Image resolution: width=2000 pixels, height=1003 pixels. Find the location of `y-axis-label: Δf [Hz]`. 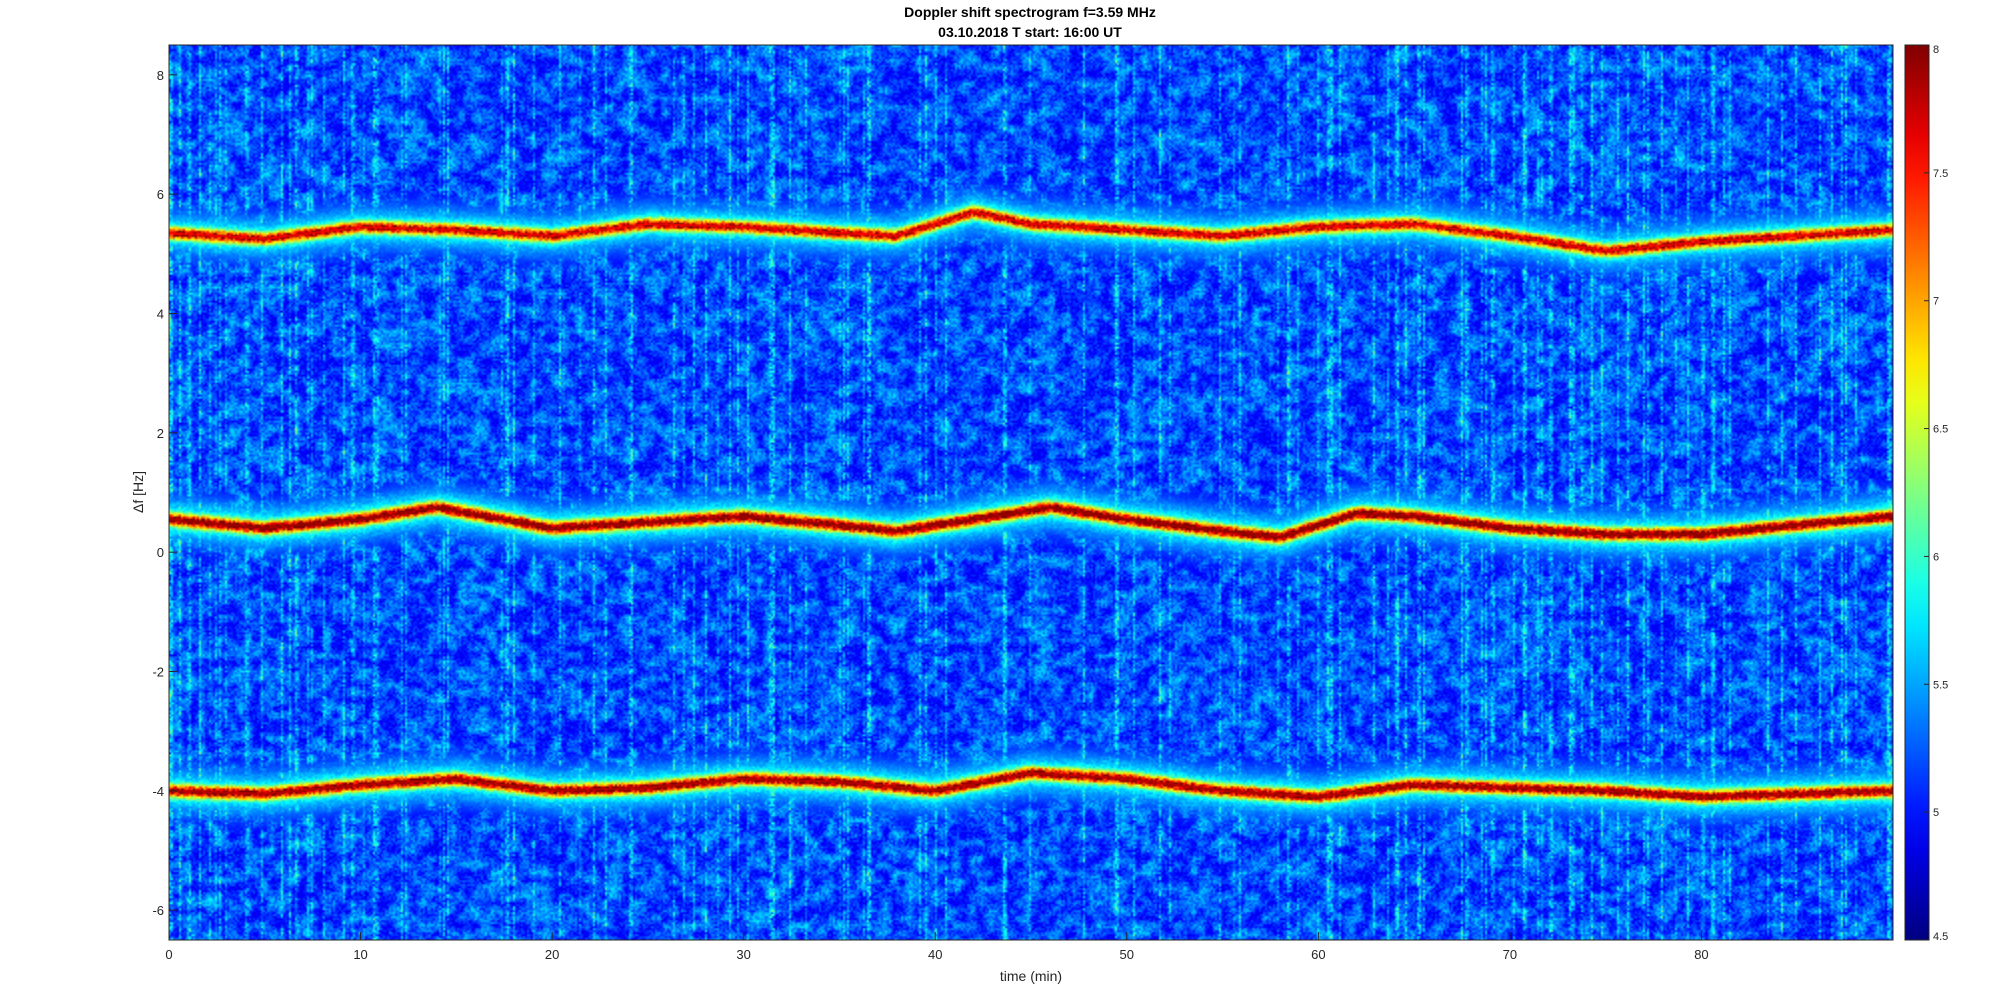

y-axis-label: Δf [Hz] is located at coordinates (138, 492).